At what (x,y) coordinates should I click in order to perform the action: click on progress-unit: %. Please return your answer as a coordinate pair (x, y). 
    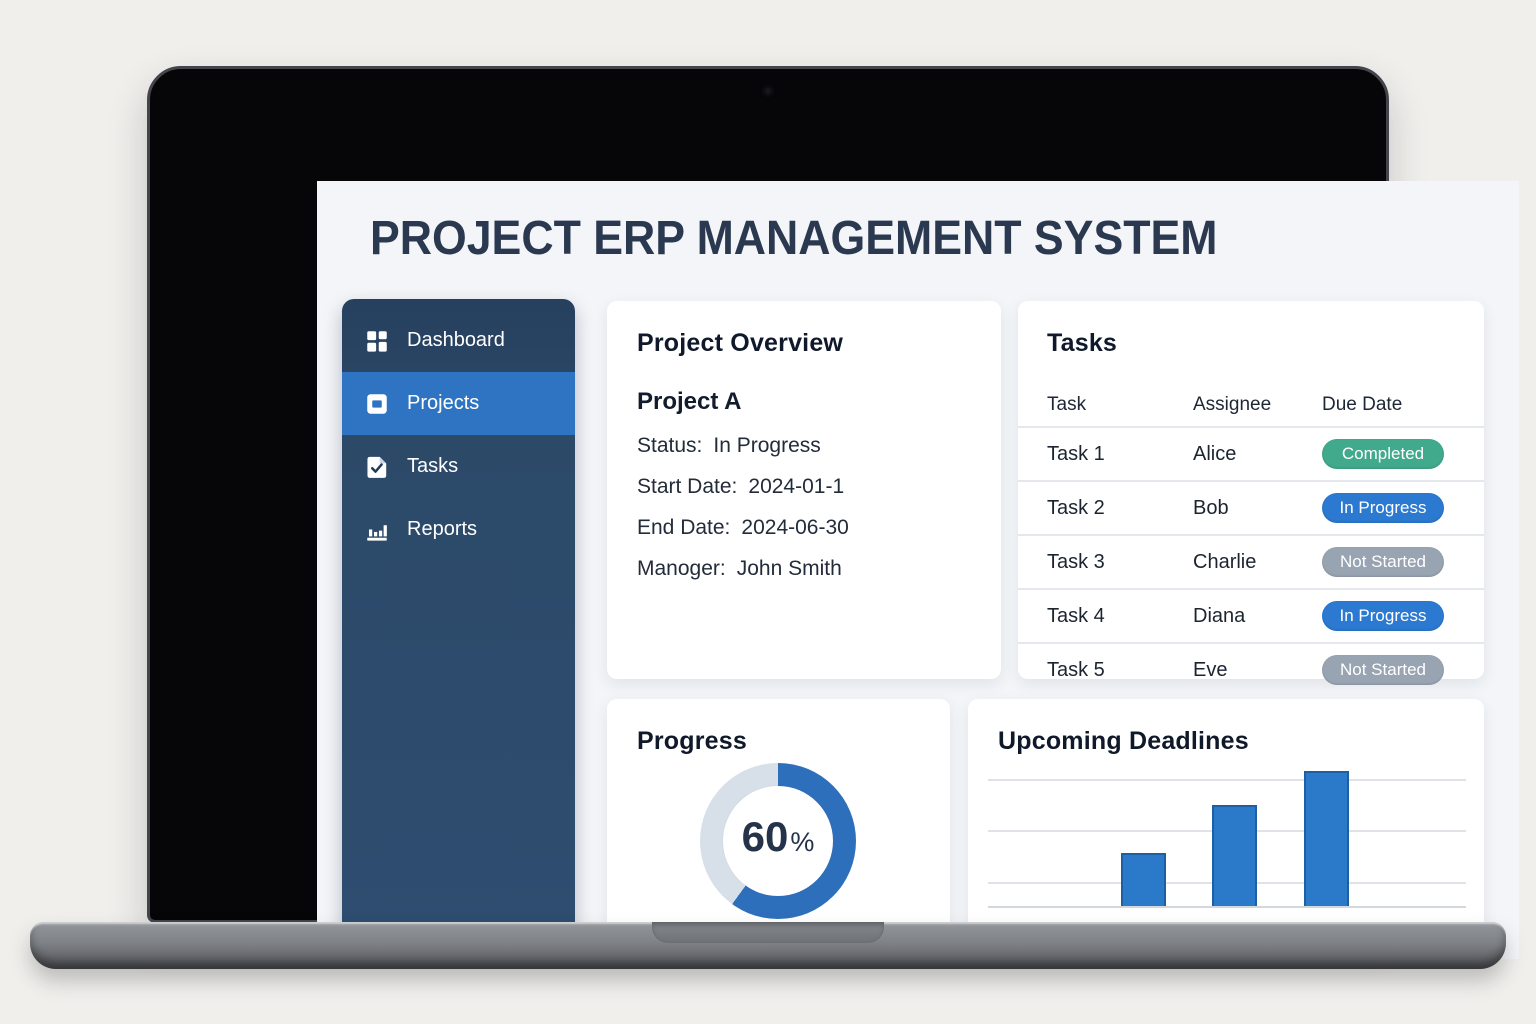
    Looking at the image, I should click on (802, 842).